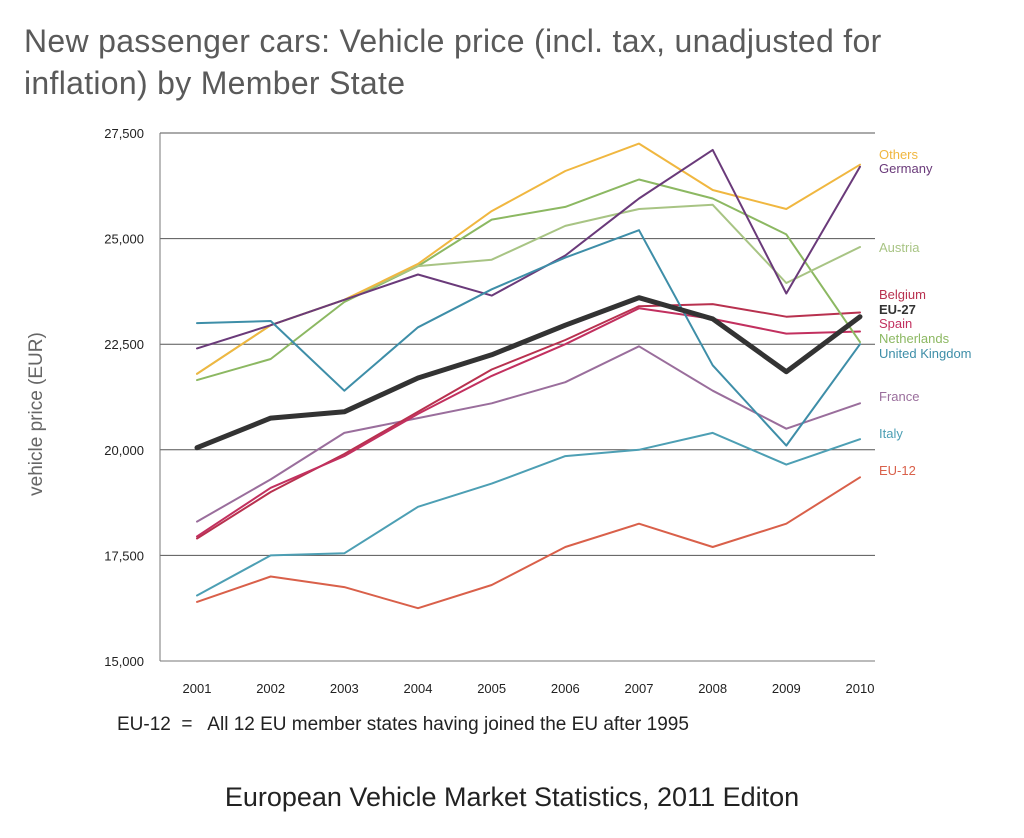  What do you see at coordinates (124, 450) in the screenshot?
I see `y-tick-label: 20,000` at bounding box center [124, 450].